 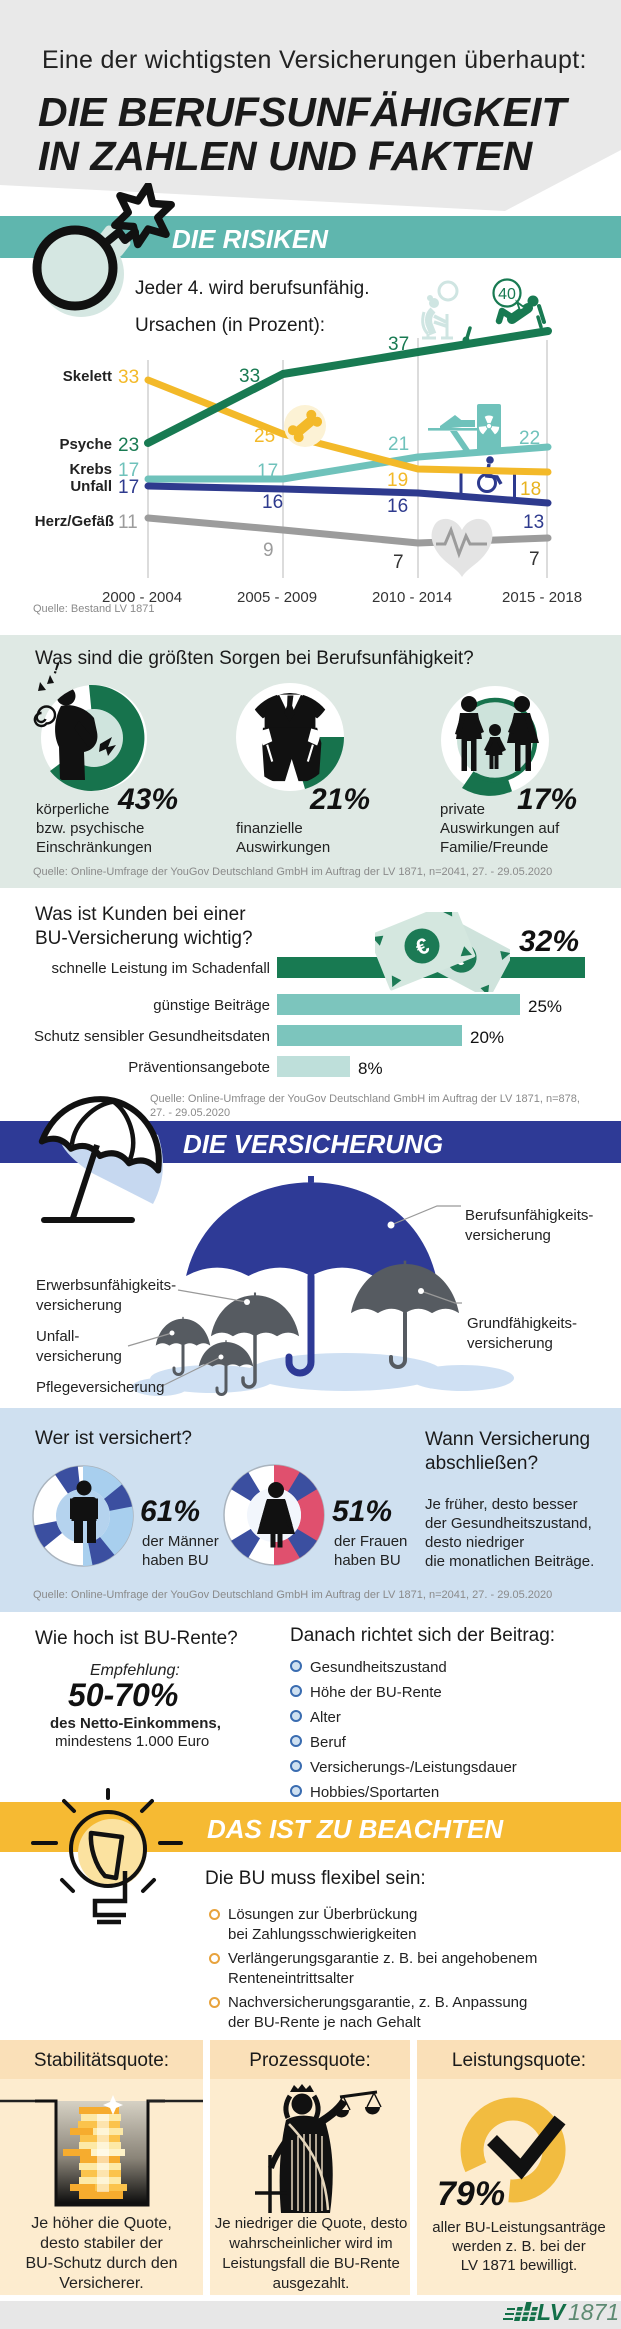 I want to click on svg-text: LV, so click(x=552, y=2312).